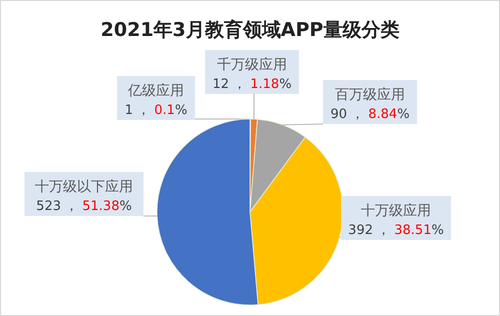  I want to click on slice-label: 十万级以下应用, so click(84, 187).